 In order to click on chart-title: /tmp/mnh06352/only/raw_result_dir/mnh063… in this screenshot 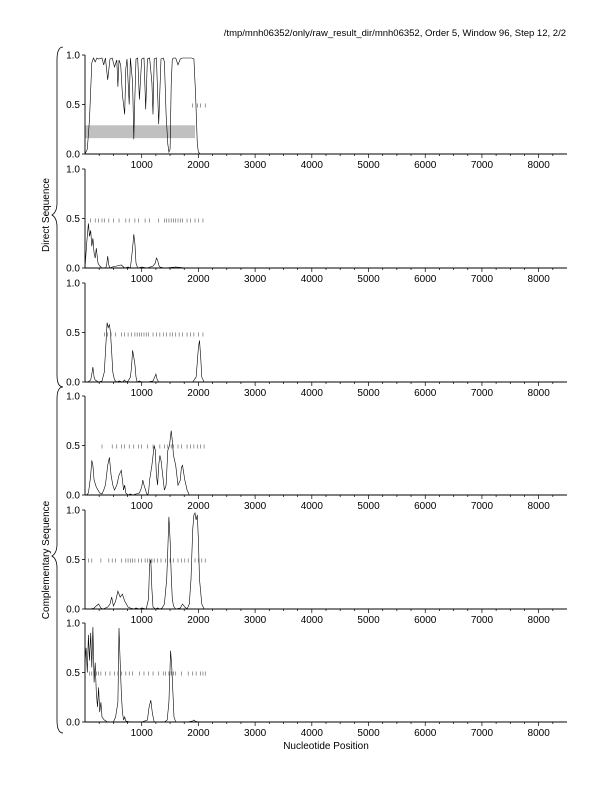, I will do `click(395, 33)`.